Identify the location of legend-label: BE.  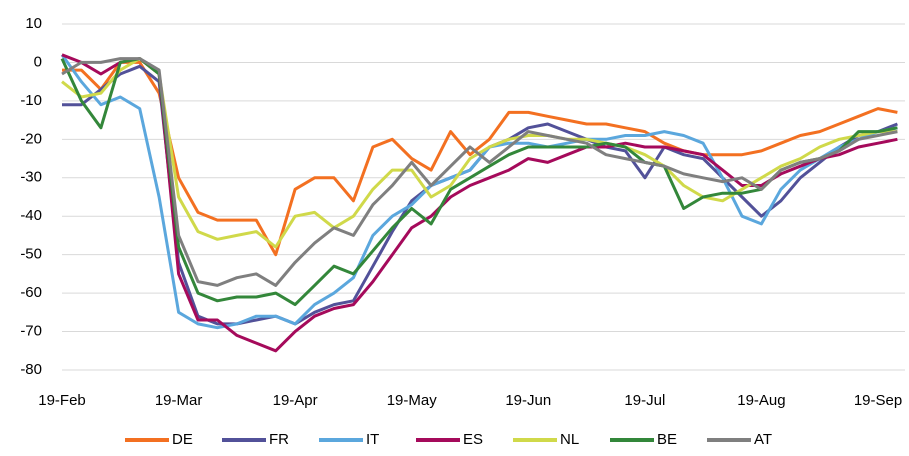
(667, 439).